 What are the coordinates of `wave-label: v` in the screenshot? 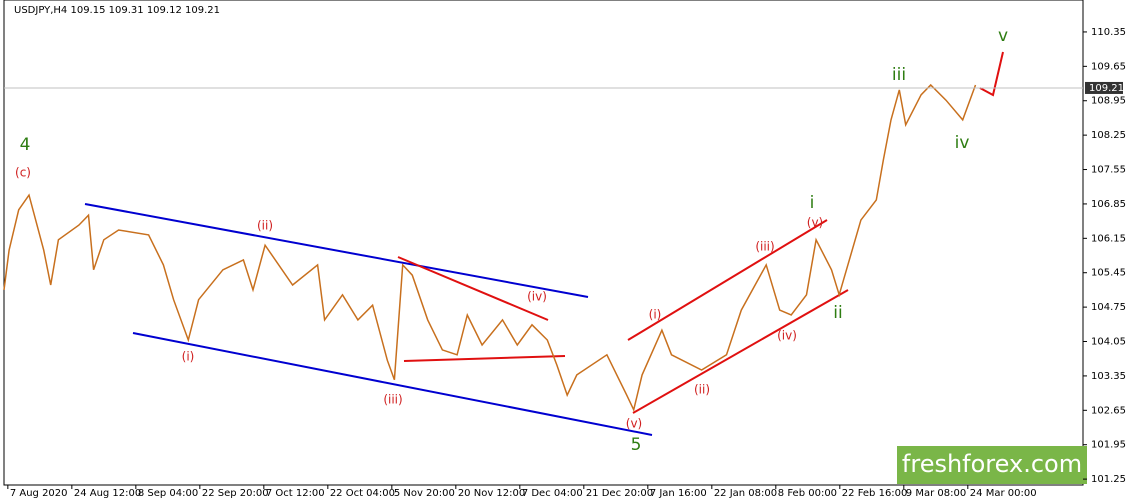 It's located at (1003, 36).